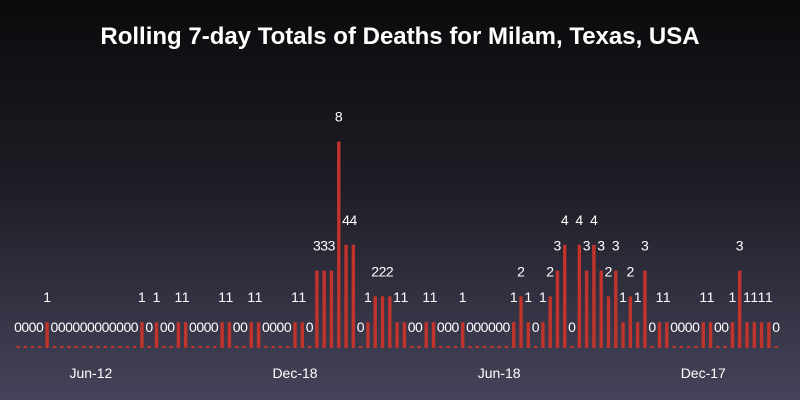 Image resolution: width=800 pixels, height=400 pixels. What do you see at coordinates (397, 373) in the screenshot?
I see `x-axis-ticks: Jun-12 Dec-18 Jun-18 Dec-17` at bounding box center [397, 373].